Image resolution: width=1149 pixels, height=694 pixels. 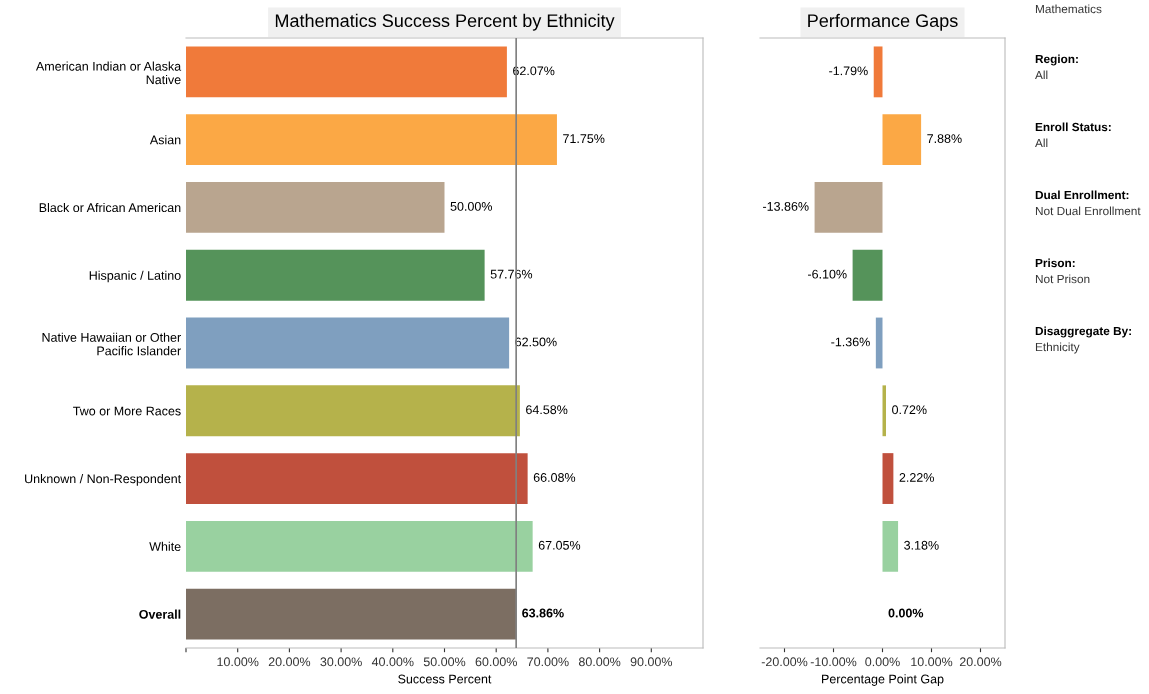 What do you see at coordinates (1068, 9) in the screenshot?
I see `text: Mathematics` at bounding box center [1068, 9].